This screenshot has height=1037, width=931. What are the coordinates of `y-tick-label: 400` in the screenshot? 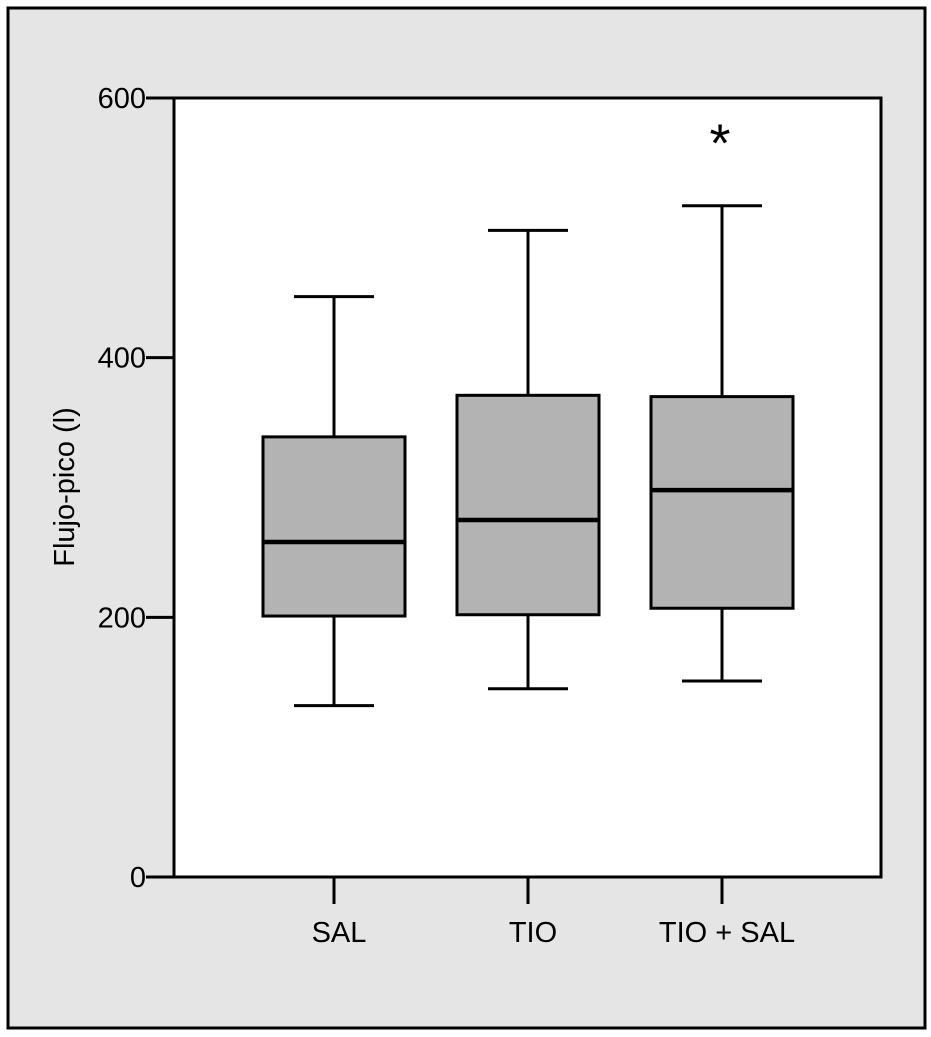 It's located at (122, 359).